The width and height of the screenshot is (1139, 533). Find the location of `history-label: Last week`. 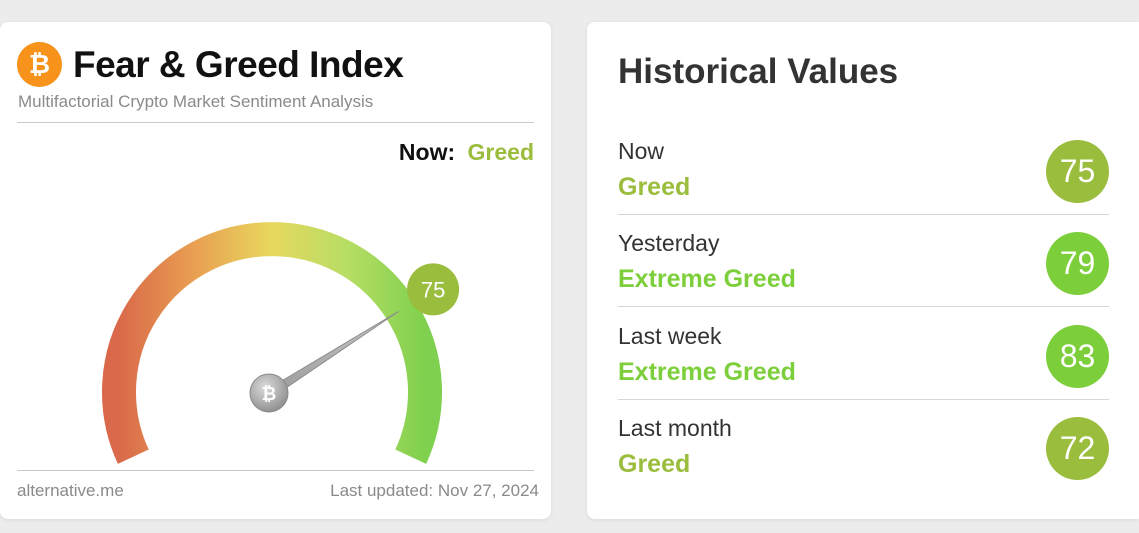

history-label: Last week is located at coordinates (670, 336).